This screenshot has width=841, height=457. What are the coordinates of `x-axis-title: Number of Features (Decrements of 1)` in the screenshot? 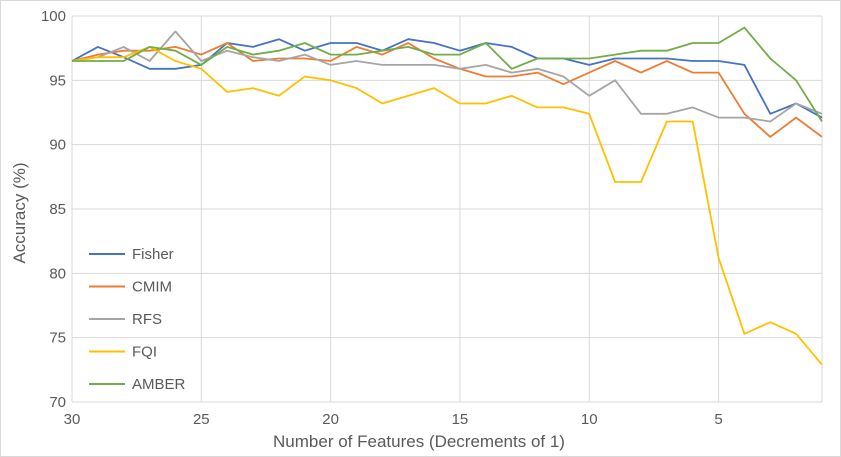 It's located at (419, 441).